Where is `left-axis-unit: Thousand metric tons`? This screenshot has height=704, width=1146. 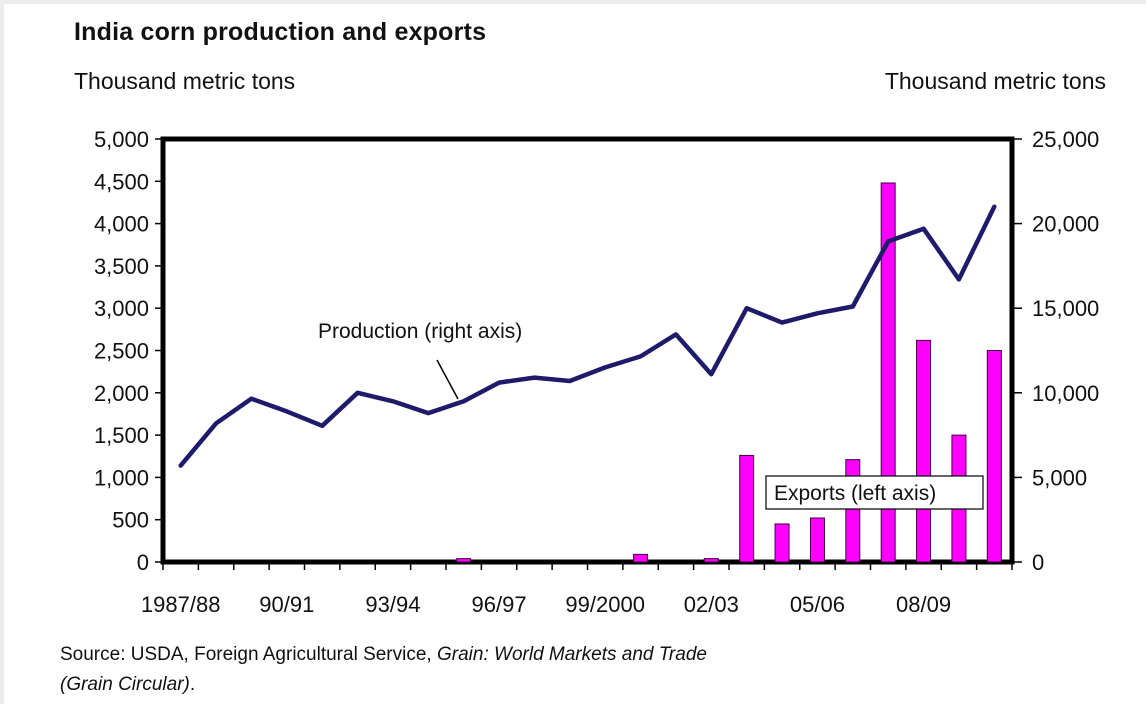 left-axis-unit: Thousand metric tons is located at coordinates (185, 81).